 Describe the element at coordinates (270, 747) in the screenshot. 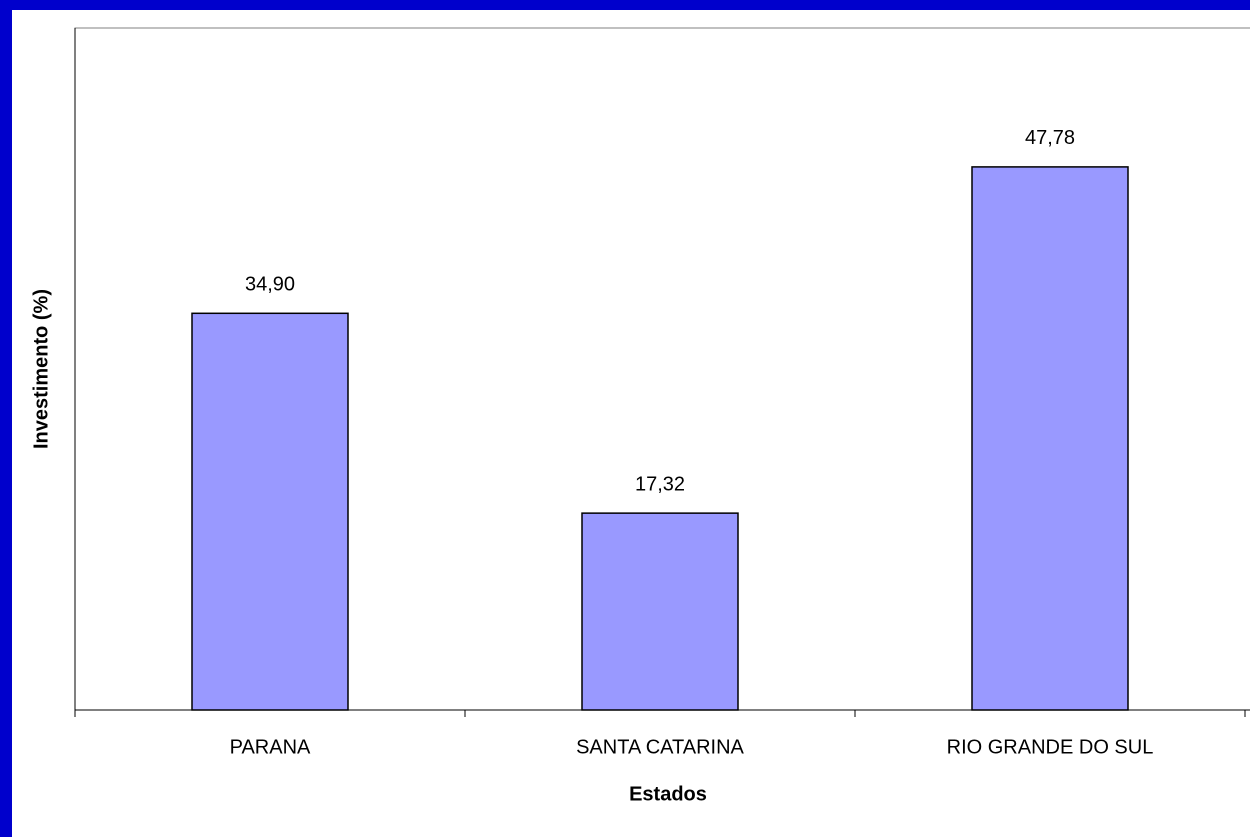

I see `x-tick-label: PARANA` at that location.